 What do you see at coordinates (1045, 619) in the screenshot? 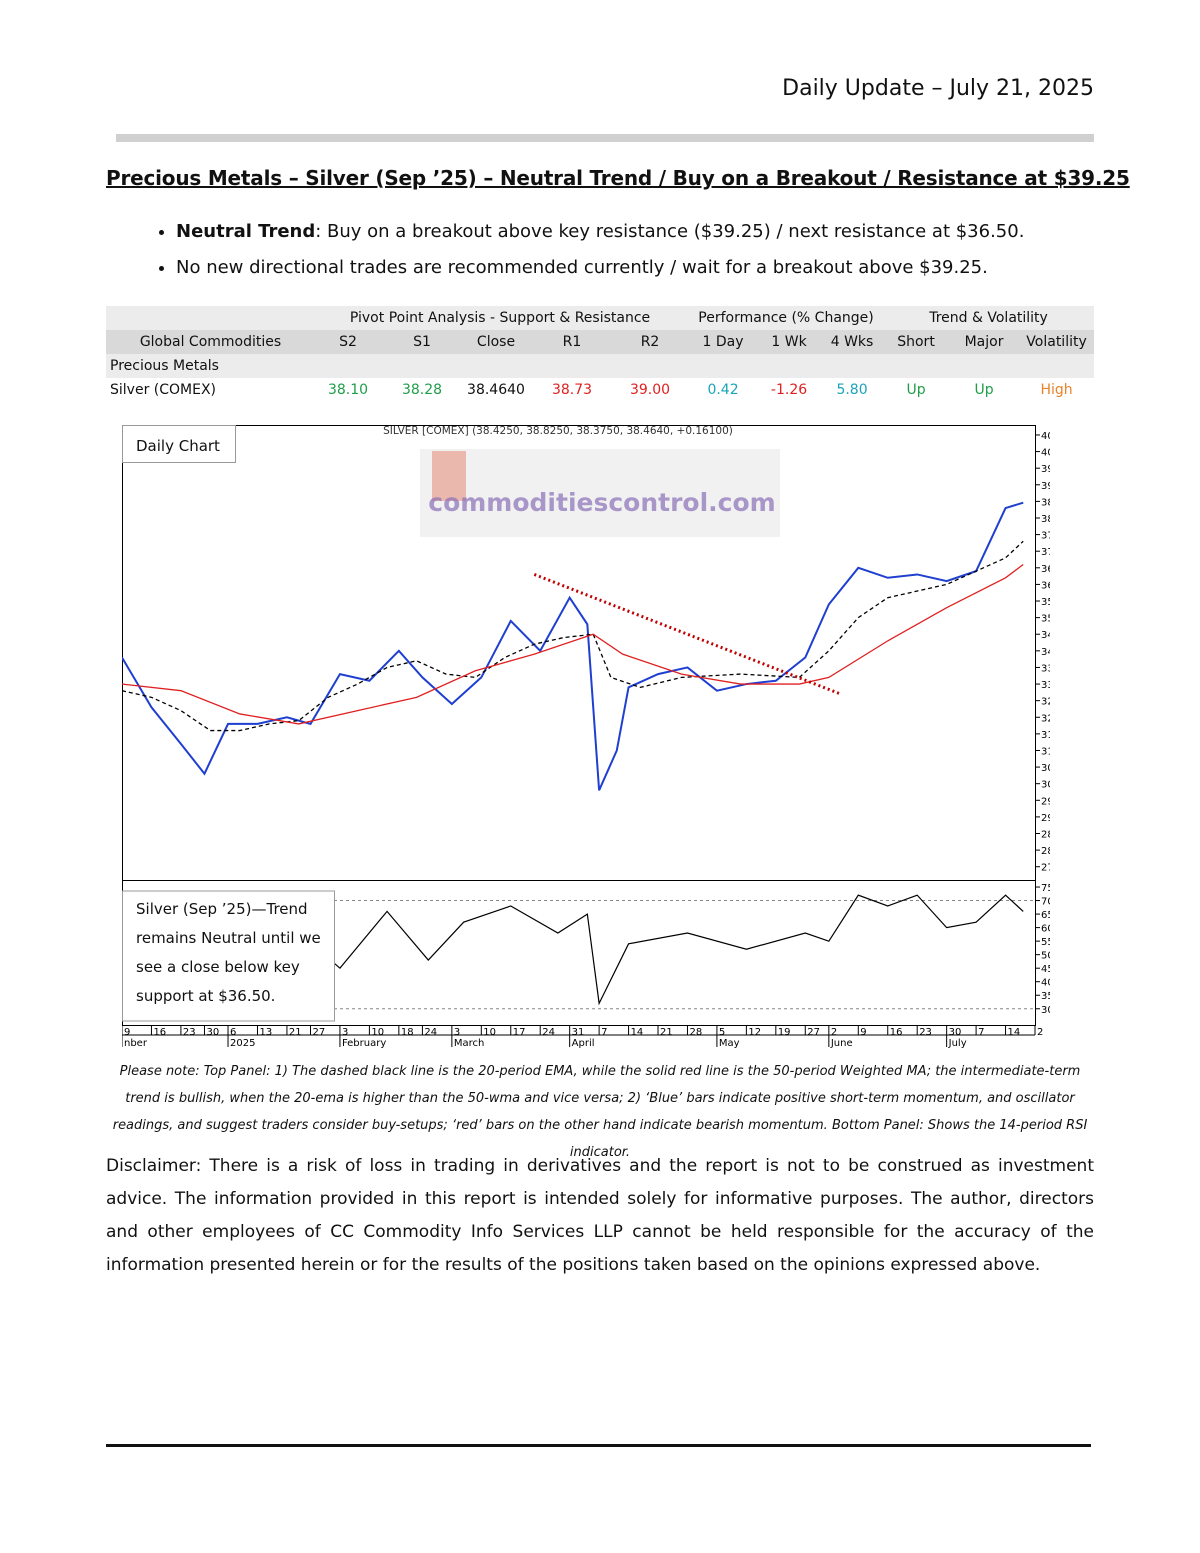
I see `y-tick-label: 35` at bounding box center [1045, 619].